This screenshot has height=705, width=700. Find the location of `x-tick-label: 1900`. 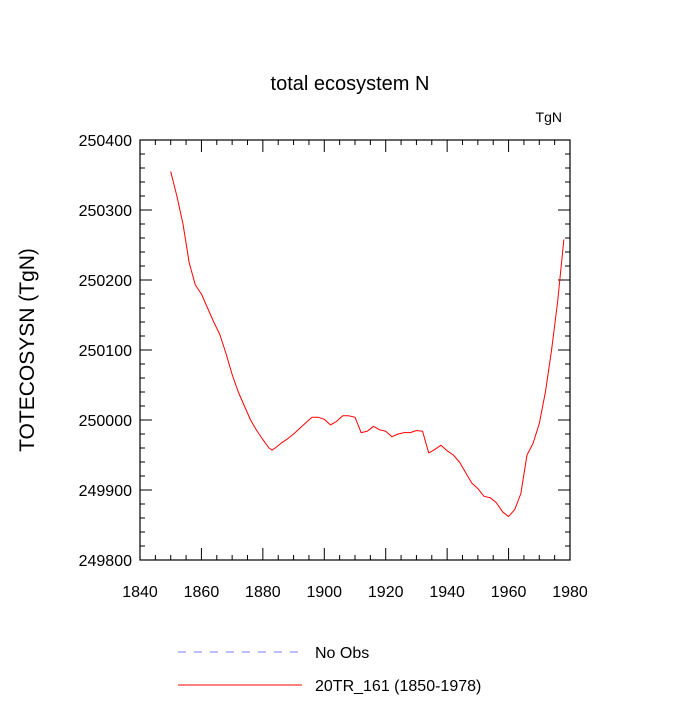

x-tick-label: 1900 is located at coordinates (324, 592).